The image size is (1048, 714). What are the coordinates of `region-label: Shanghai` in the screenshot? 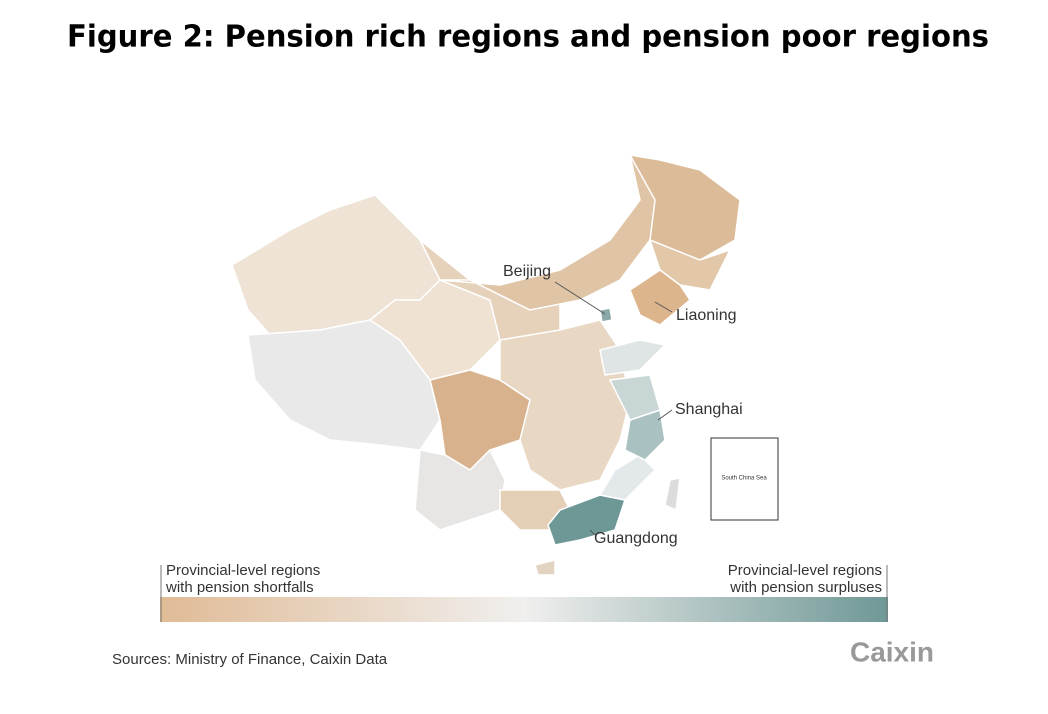 It's located at (709, 409).